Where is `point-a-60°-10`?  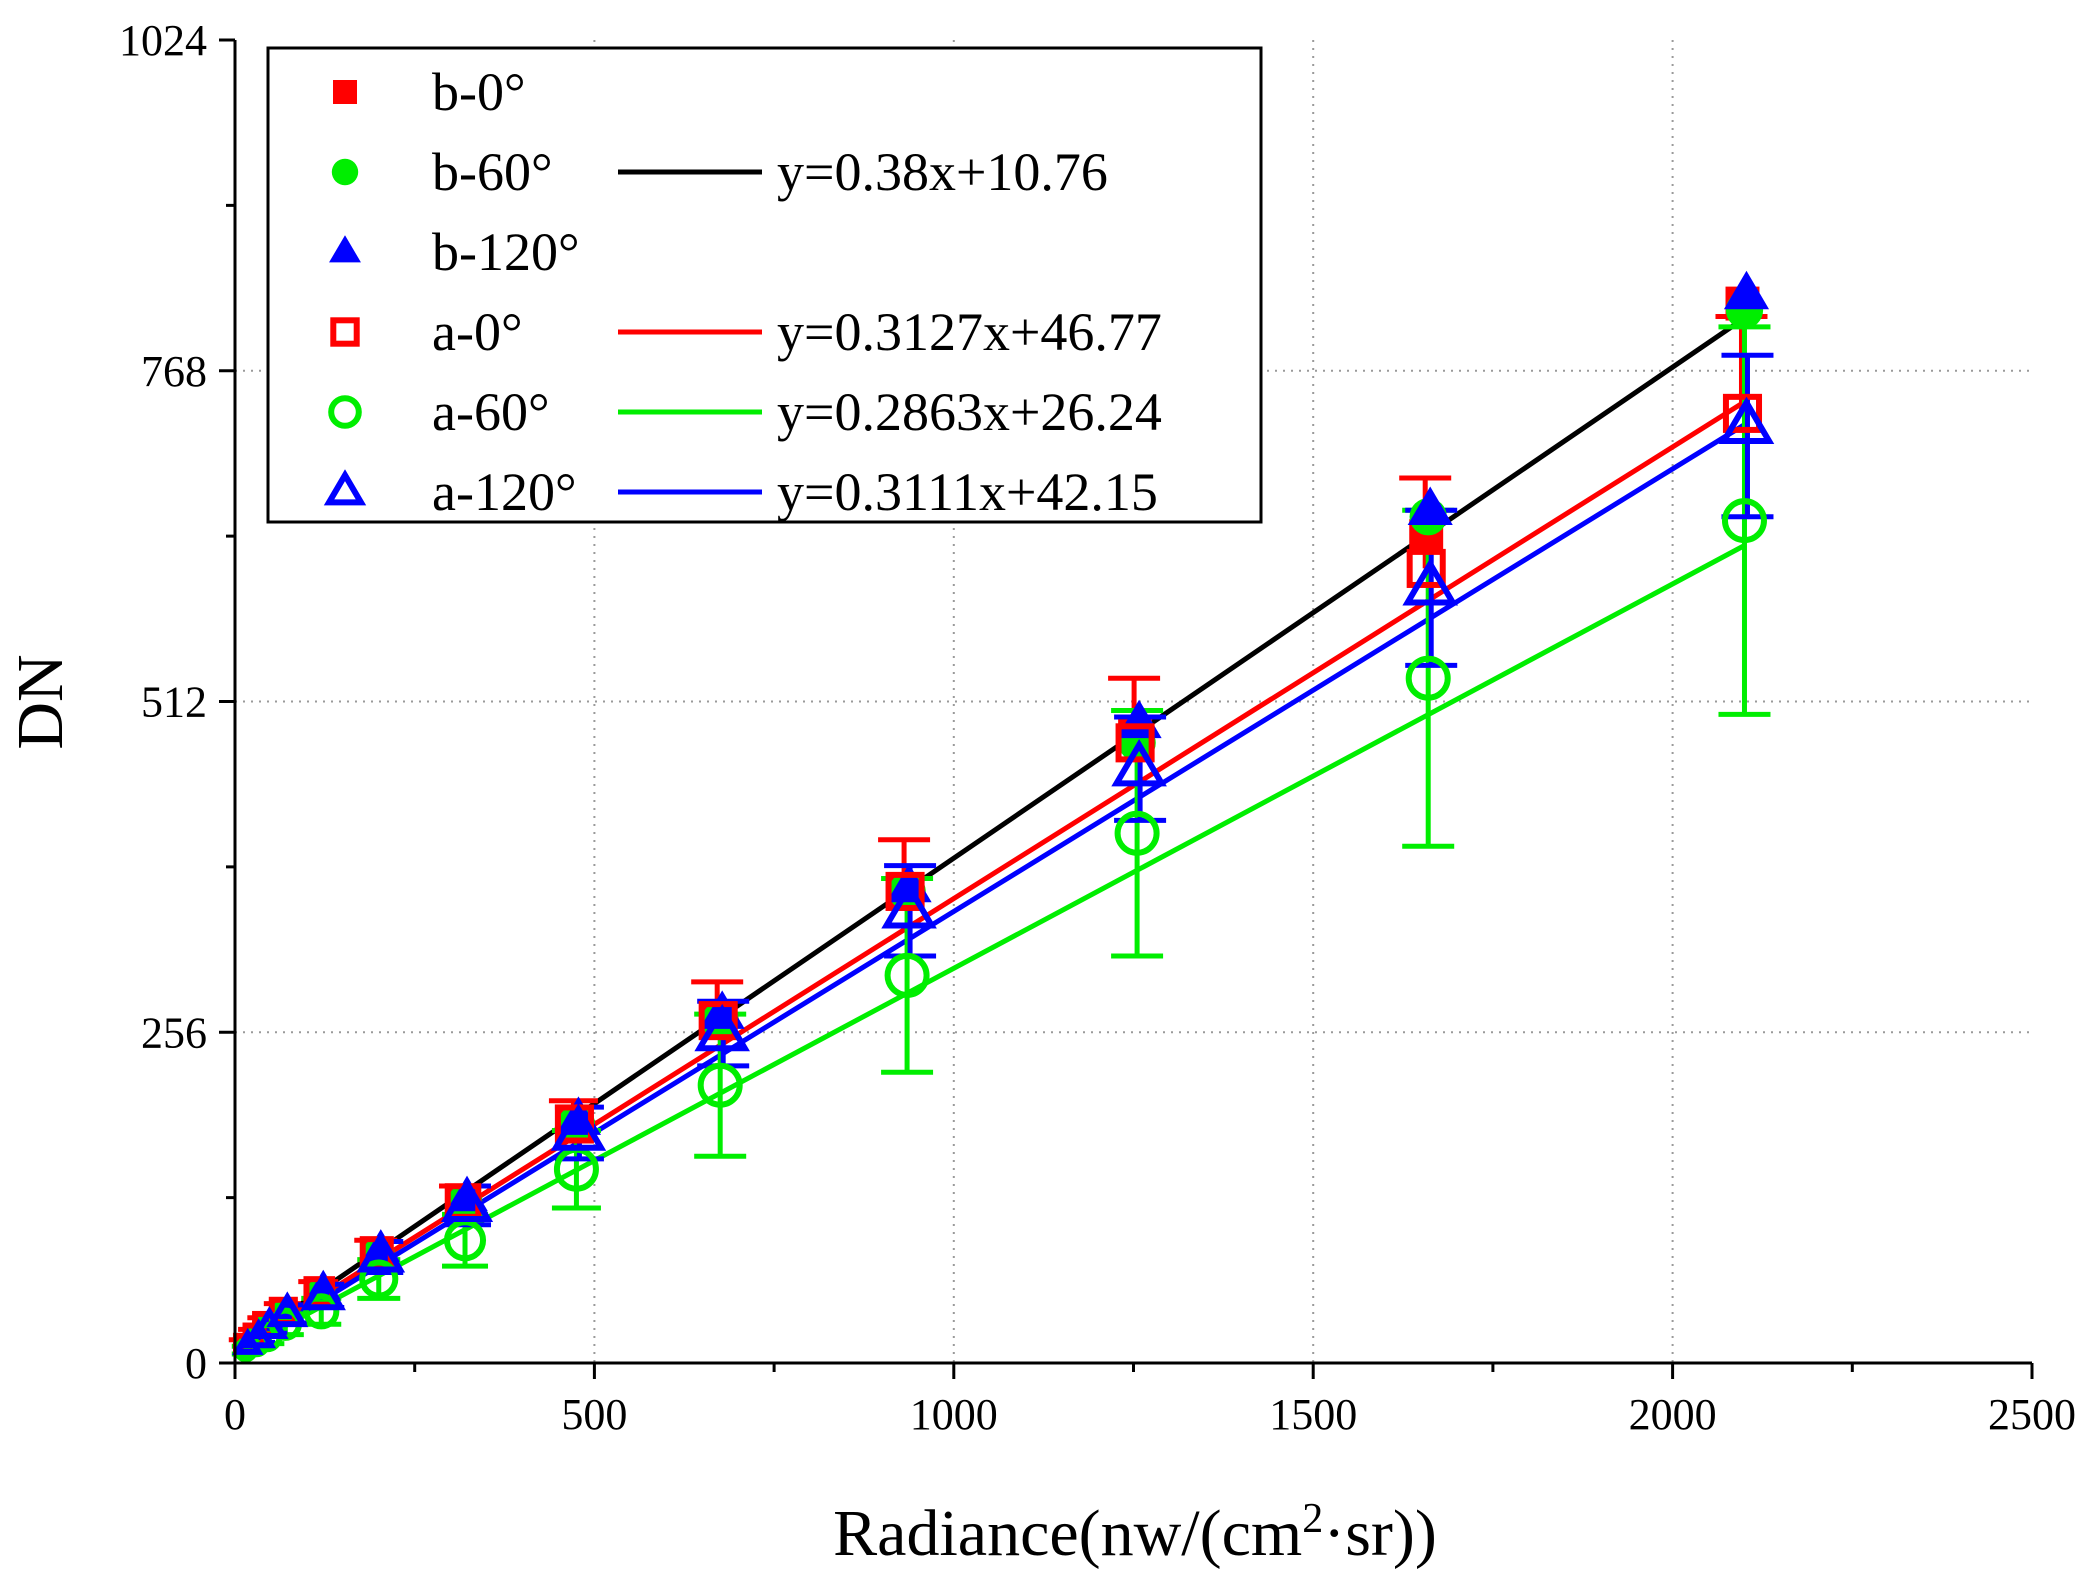 point-a-60°-10 is located at coordinates (1137, 833).